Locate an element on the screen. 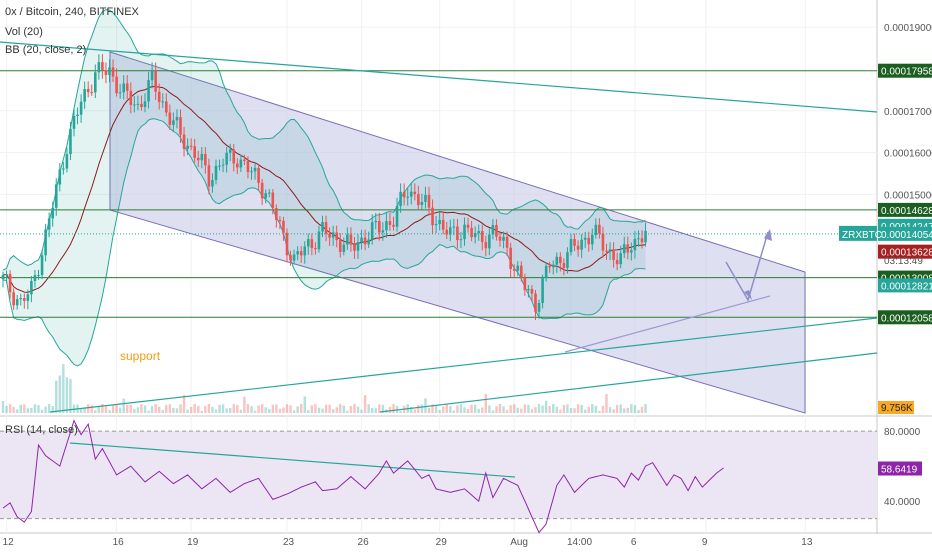 This screenshot has width=932, height=555. symbol-title: 0x / Bitcoin, 240, BITFINEX is located at coordinates (72, 12).